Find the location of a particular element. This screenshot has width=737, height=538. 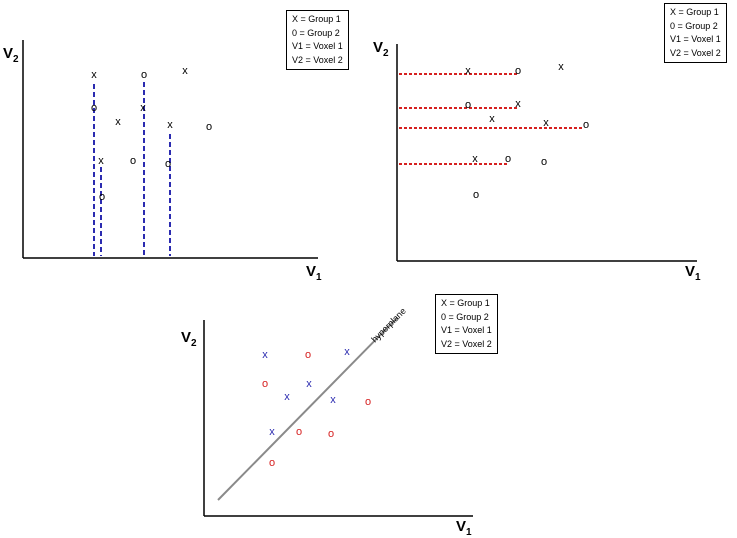

hyperplane-line is located at coordinates (307, 409).